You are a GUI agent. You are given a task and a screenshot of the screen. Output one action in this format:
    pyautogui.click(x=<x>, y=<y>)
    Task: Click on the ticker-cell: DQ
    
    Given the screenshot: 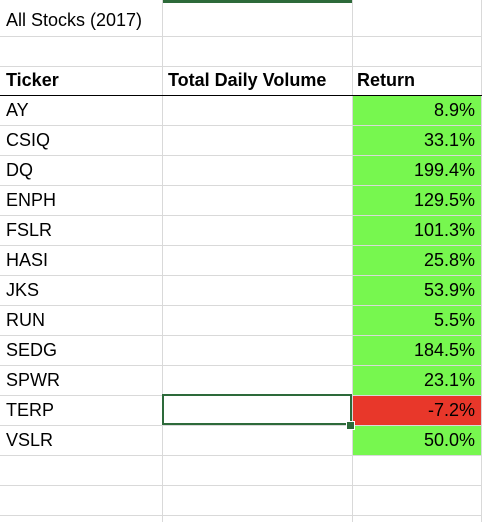 What is the action you would take?
    pyautogui.click(x=19, y=170)
    